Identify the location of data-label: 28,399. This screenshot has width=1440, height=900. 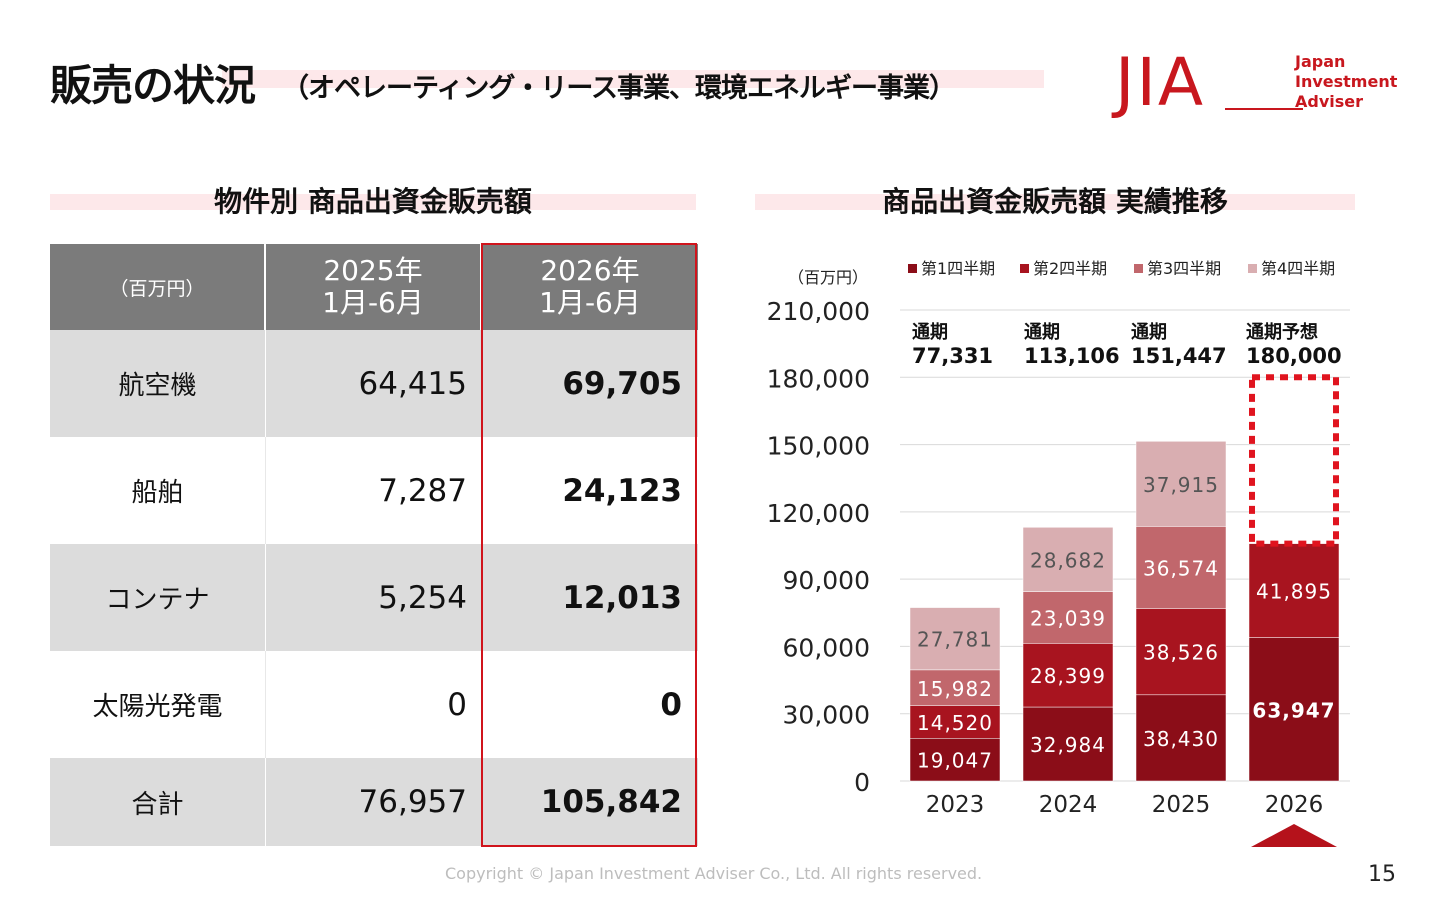
(1068, 676).